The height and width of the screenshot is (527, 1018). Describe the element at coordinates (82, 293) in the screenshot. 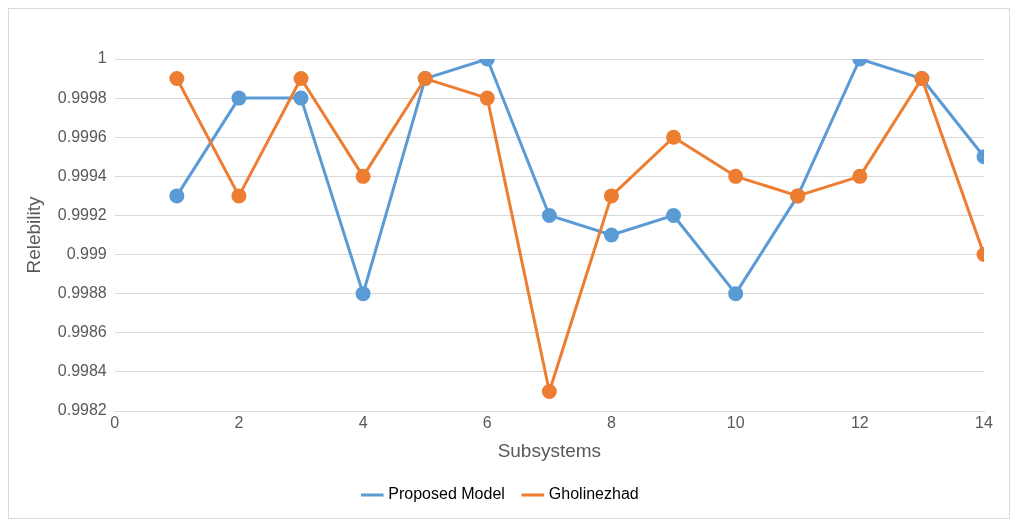

I see `y-tick-label: 0.9988` at that location.